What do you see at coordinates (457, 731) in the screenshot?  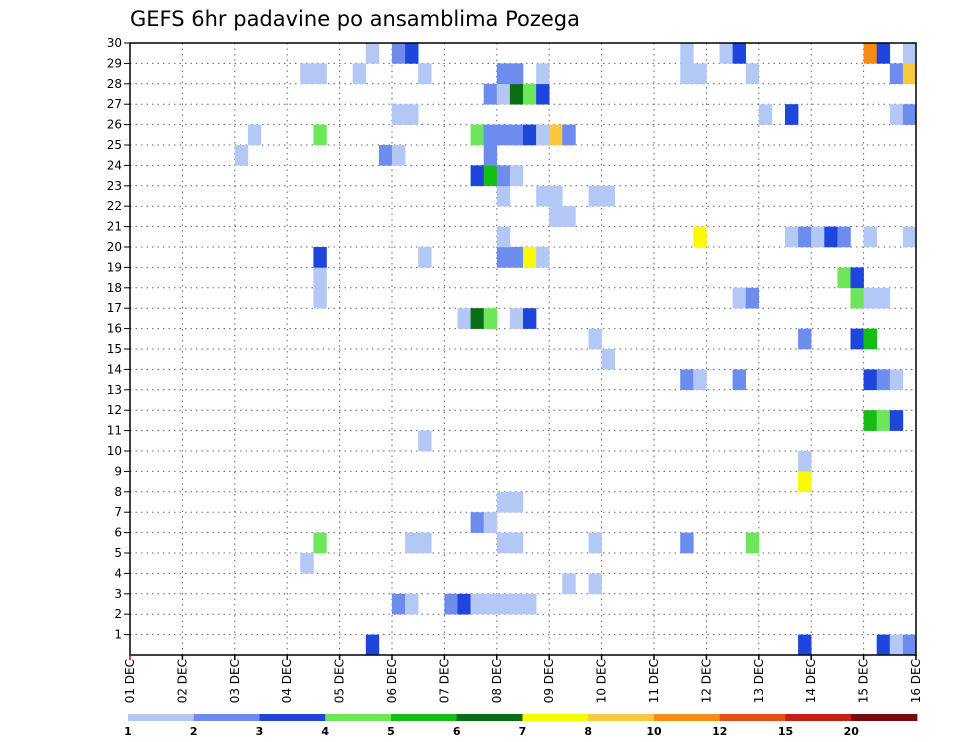 I see `colorbar-label: 6` at bounding box center [457, 731].